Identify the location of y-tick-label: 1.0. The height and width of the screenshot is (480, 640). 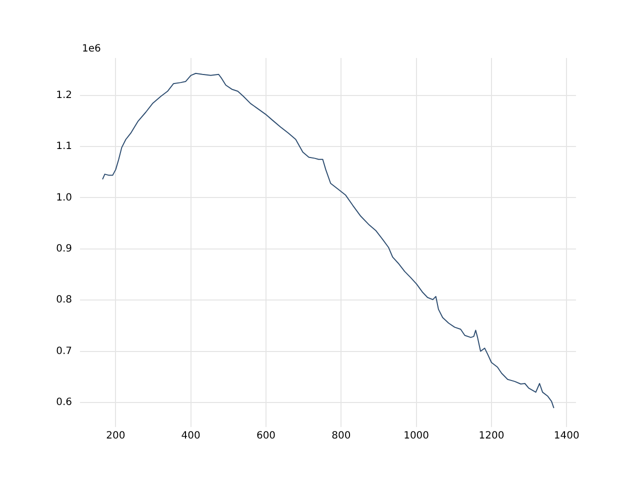
(64, 198).